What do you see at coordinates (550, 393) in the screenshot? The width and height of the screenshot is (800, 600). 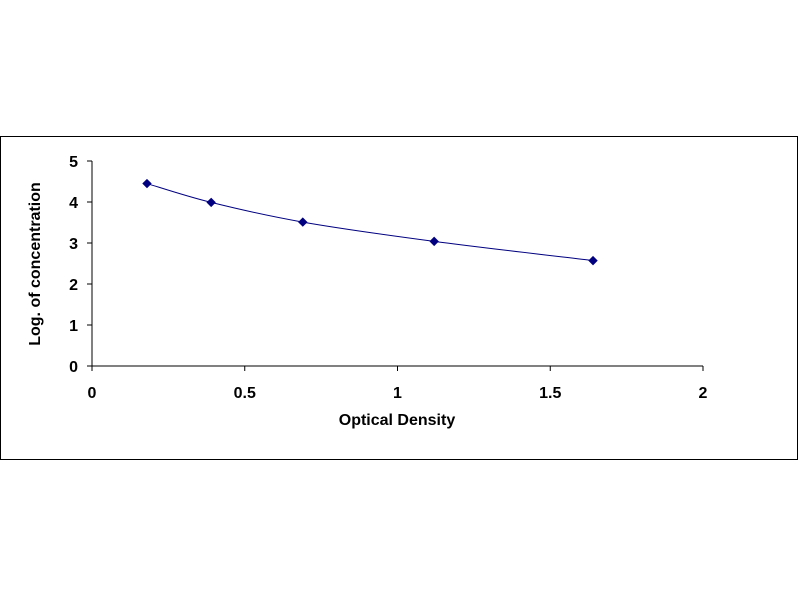 I see `x-tick-label: 1.5` at bounding box center [550, 393].